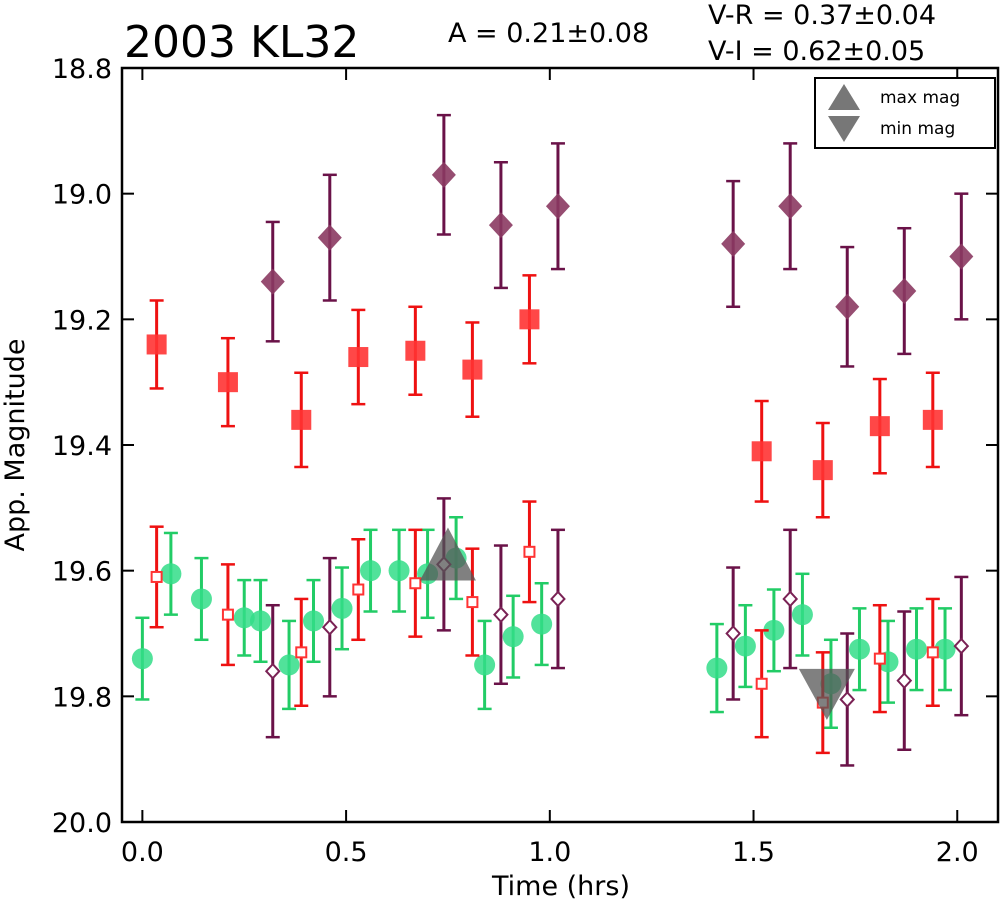 The height and width of the screenshot is (904, 1001). I want to click on min-mag-marker, so click(826, 694).